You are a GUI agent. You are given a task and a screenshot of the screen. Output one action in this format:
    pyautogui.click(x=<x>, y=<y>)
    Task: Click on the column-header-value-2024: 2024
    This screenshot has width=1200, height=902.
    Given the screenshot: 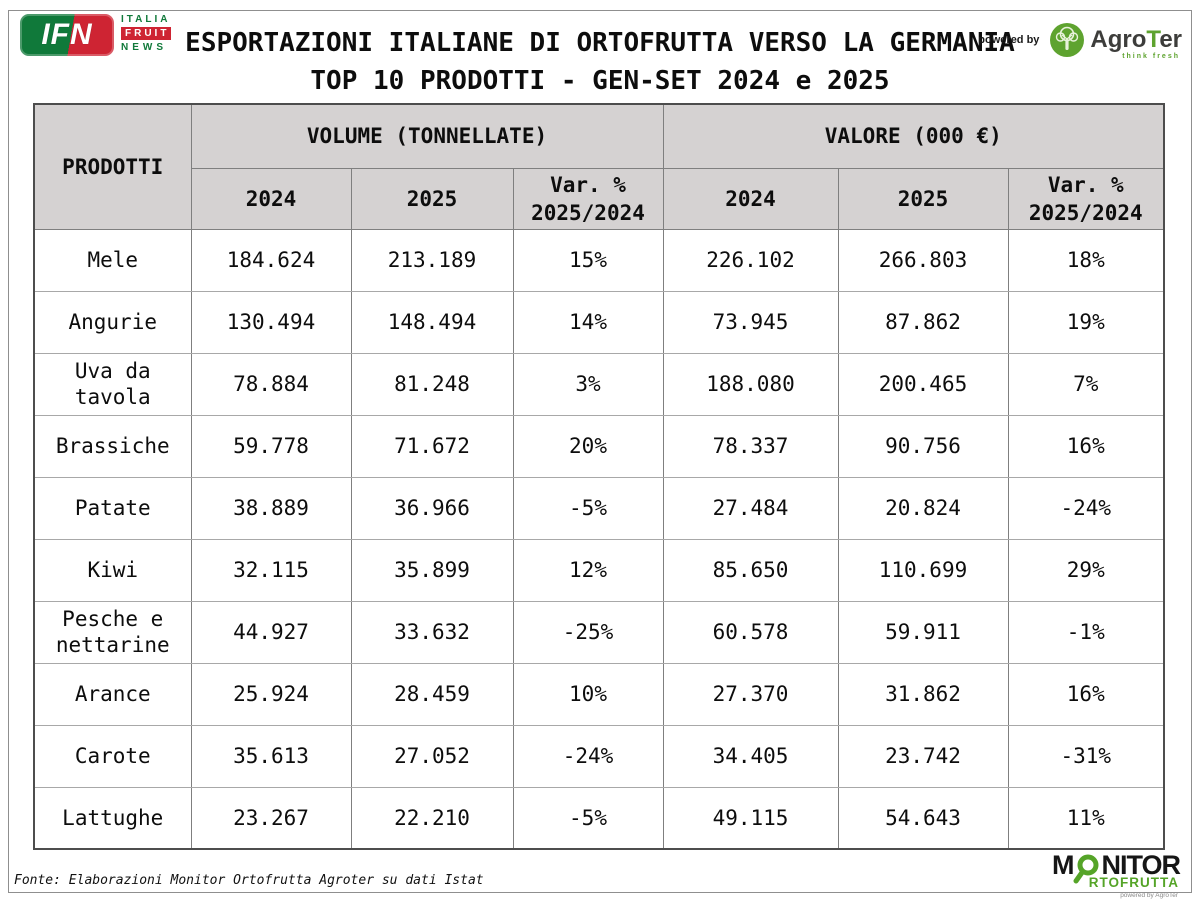 What is the action you would take?
    pyautogui.click(x=750, y=198)
    